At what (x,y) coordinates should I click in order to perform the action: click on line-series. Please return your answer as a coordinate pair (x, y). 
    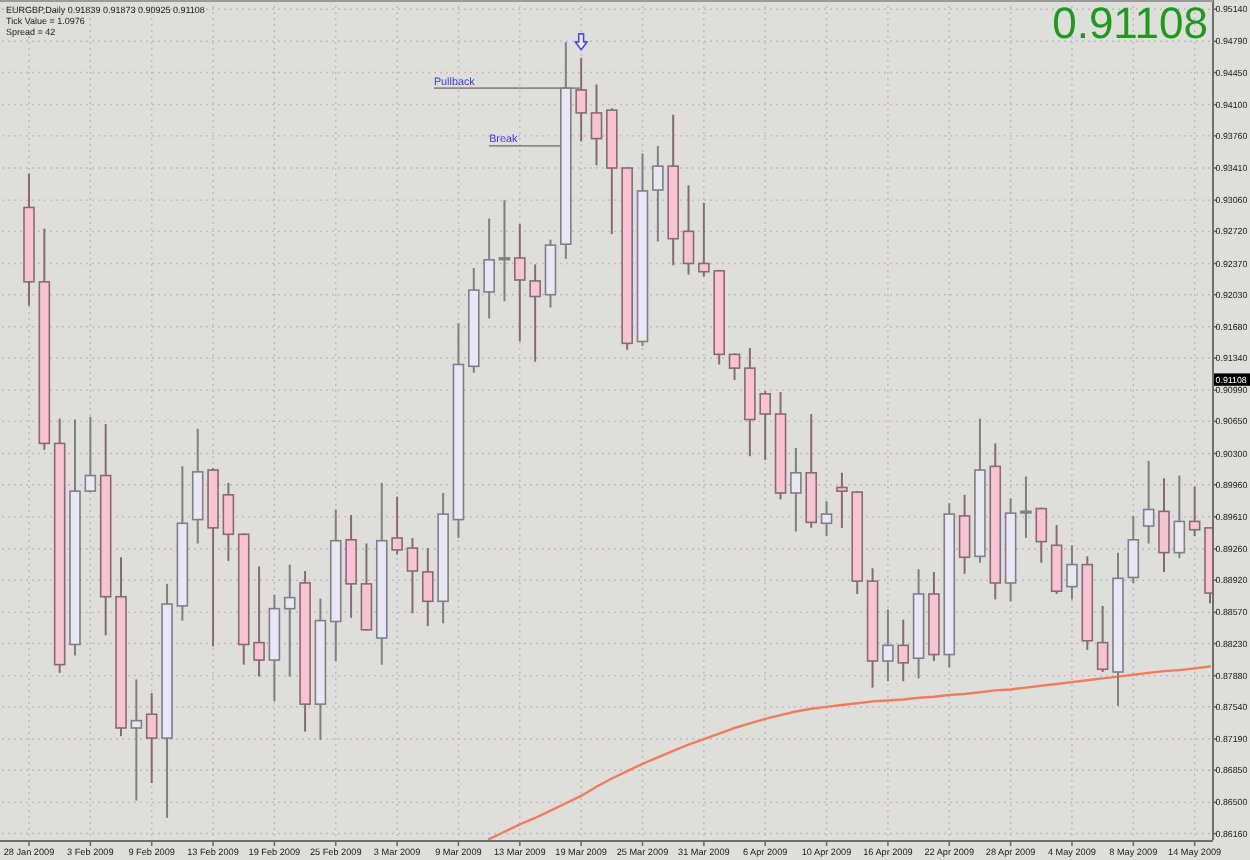
    Looking at the image, I should click on (849, 752).